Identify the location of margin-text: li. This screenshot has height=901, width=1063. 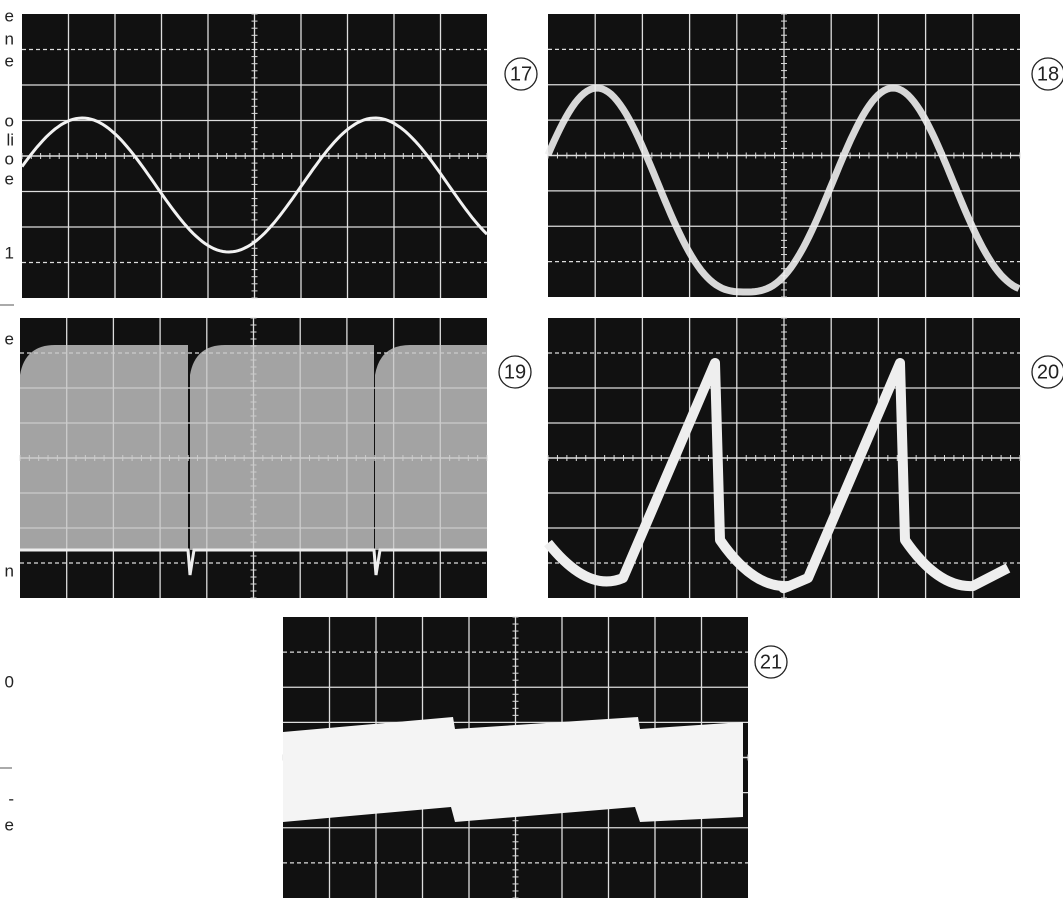
(10, 139).